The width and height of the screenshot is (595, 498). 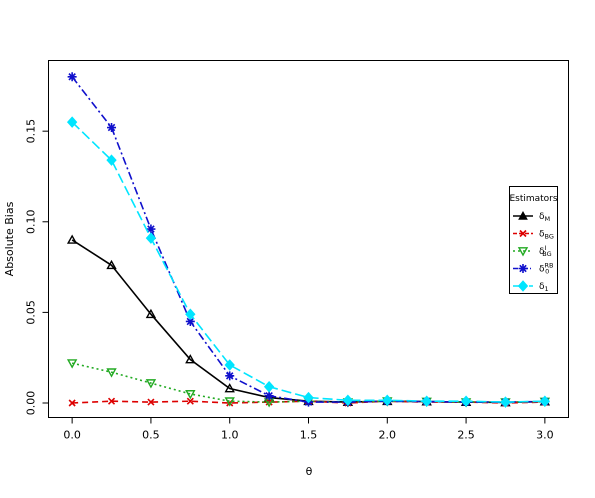 I want to click on legend-item: δ1, so click(x=531, y=286).